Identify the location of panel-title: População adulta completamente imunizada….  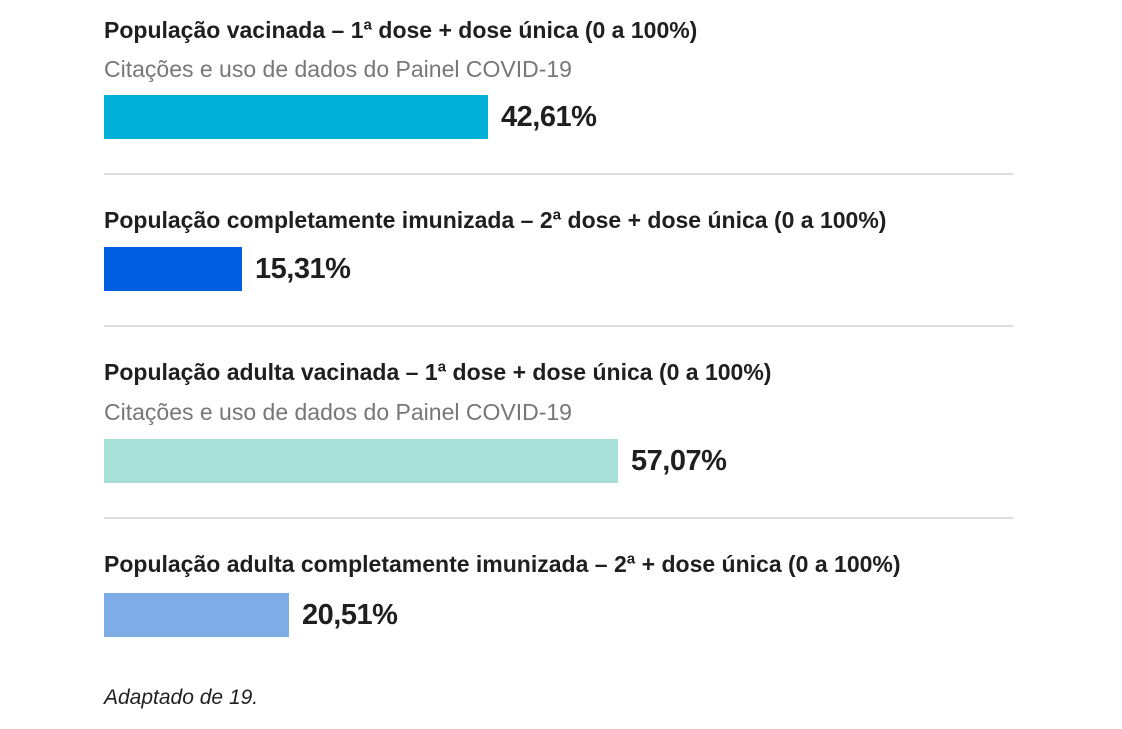
(502, 564).